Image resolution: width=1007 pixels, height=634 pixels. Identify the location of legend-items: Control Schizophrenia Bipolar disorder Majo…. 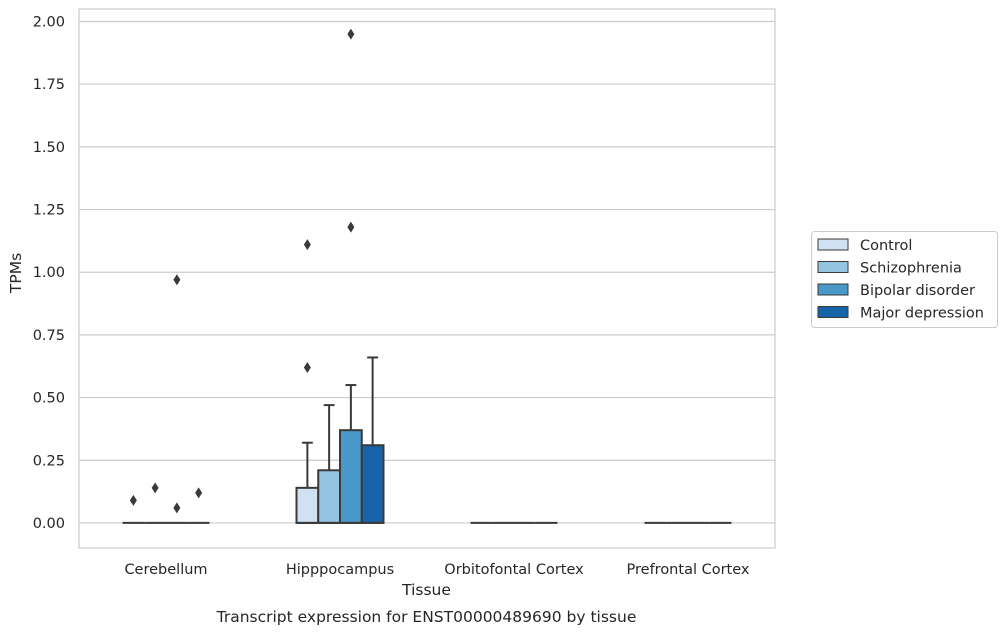
(900, 280).